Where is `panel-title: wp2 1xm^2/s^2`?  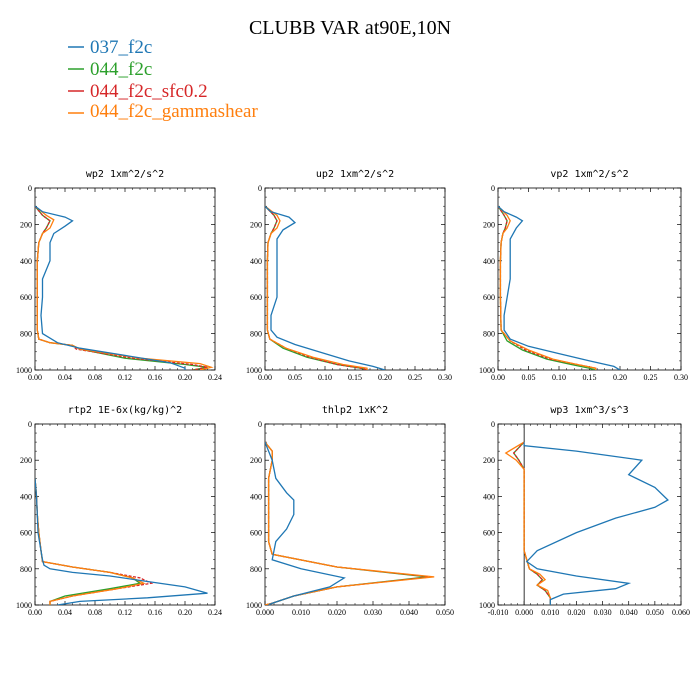
panel-title: wp2 1xm^2/s^2 is located at coordinates (125, 174).